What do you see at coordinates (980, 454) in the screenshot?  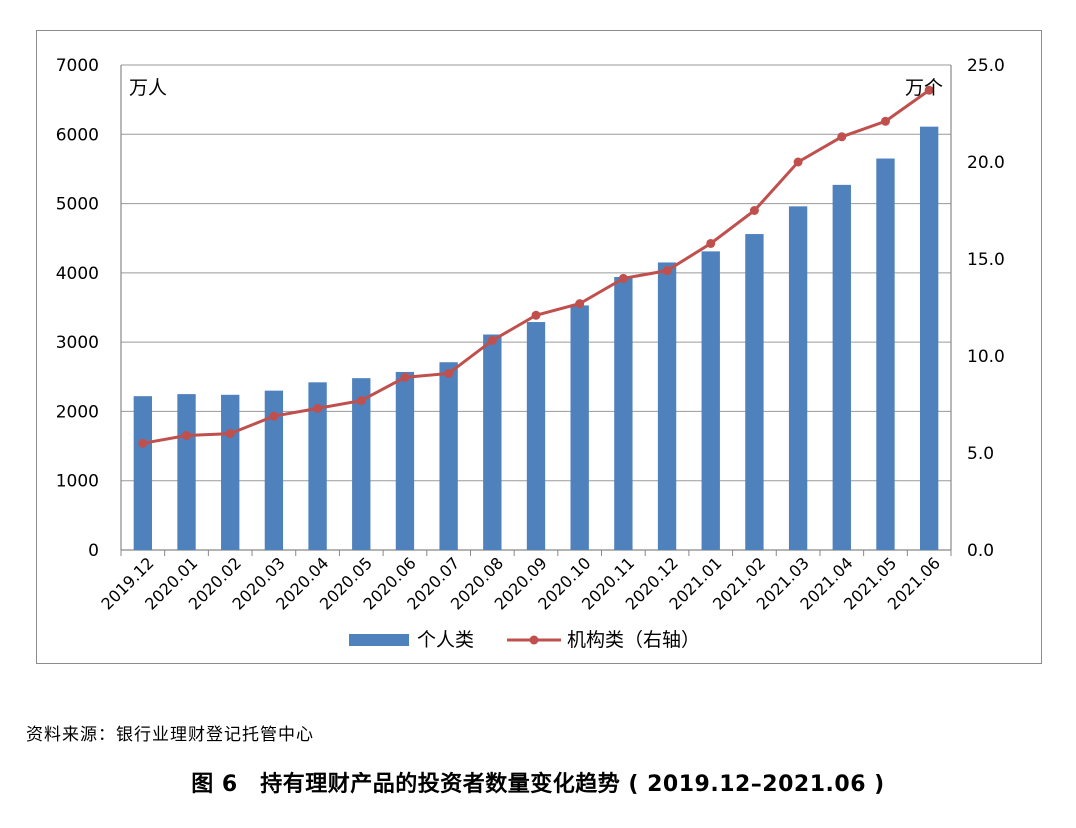 I see `right-tick-label: 5.0` at bounding box center [980, 454].